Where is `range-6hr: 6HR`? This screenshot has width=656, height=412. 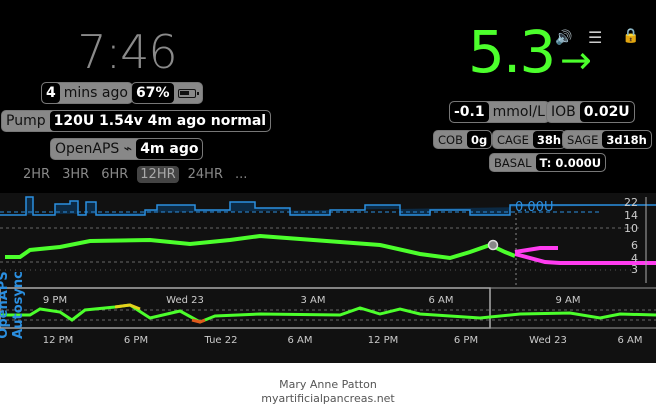
range-6hr: 6HR is located at coordinates (115, 174).